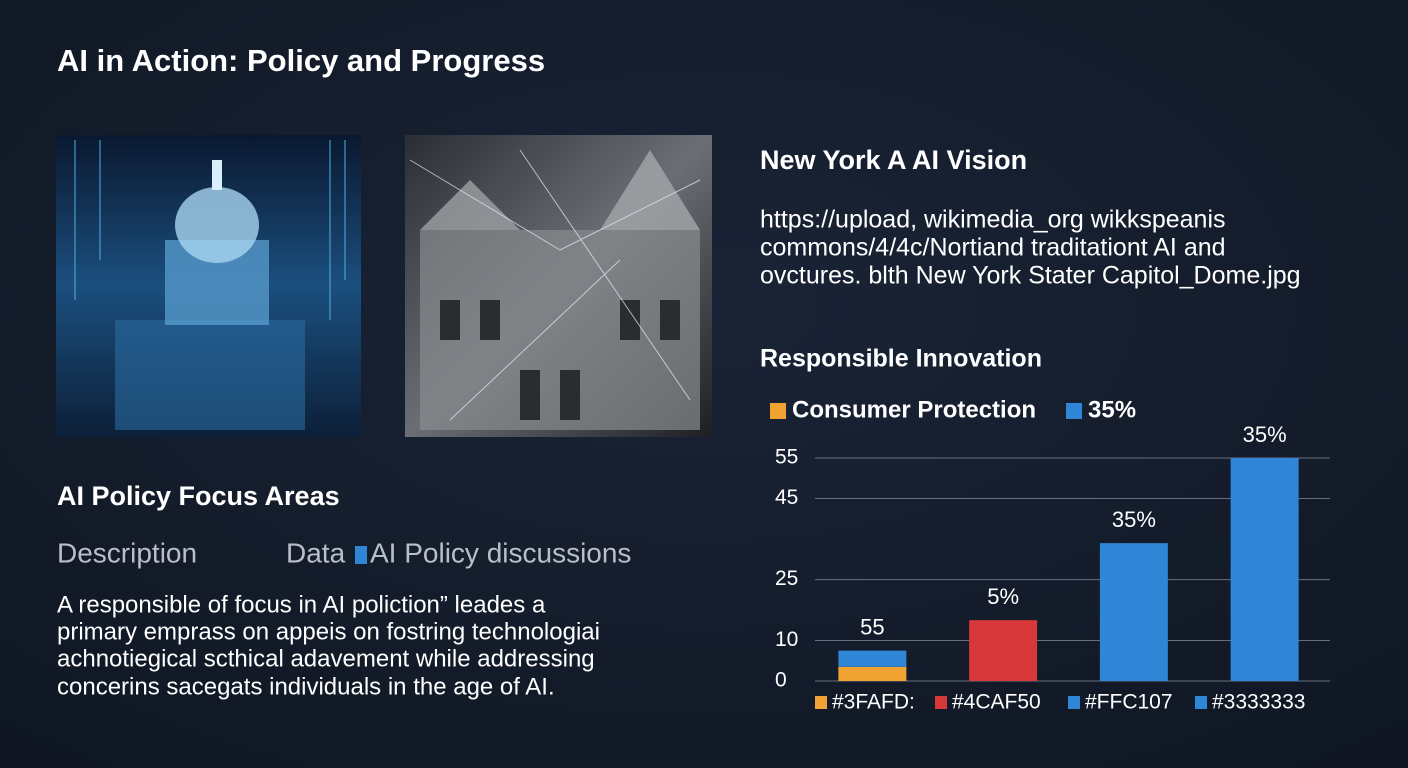  What do you see at coordinates (198, 496) in the screenshot?
I see `section-heading: AI Policy Focus Areas` at bounding box center [198, 496].